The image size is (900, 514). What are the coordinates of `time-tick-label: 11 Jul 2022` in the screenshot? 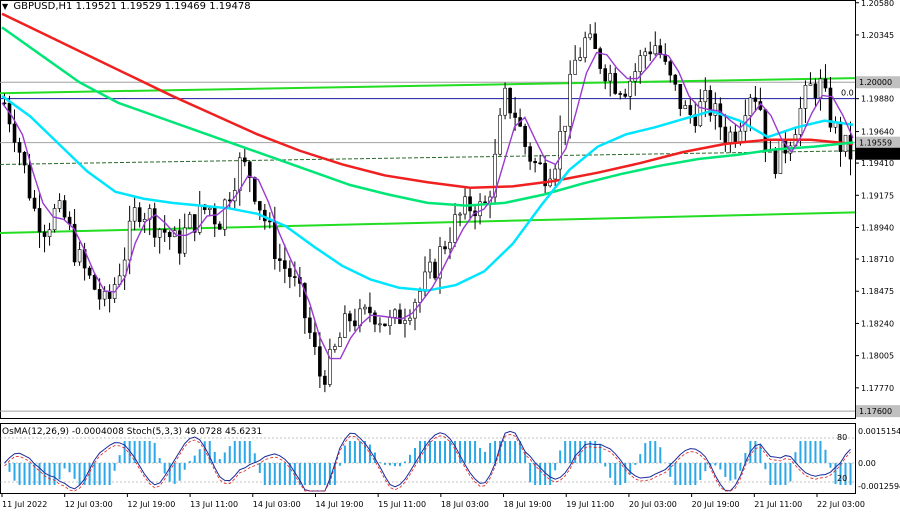 It's located at (24, 504).